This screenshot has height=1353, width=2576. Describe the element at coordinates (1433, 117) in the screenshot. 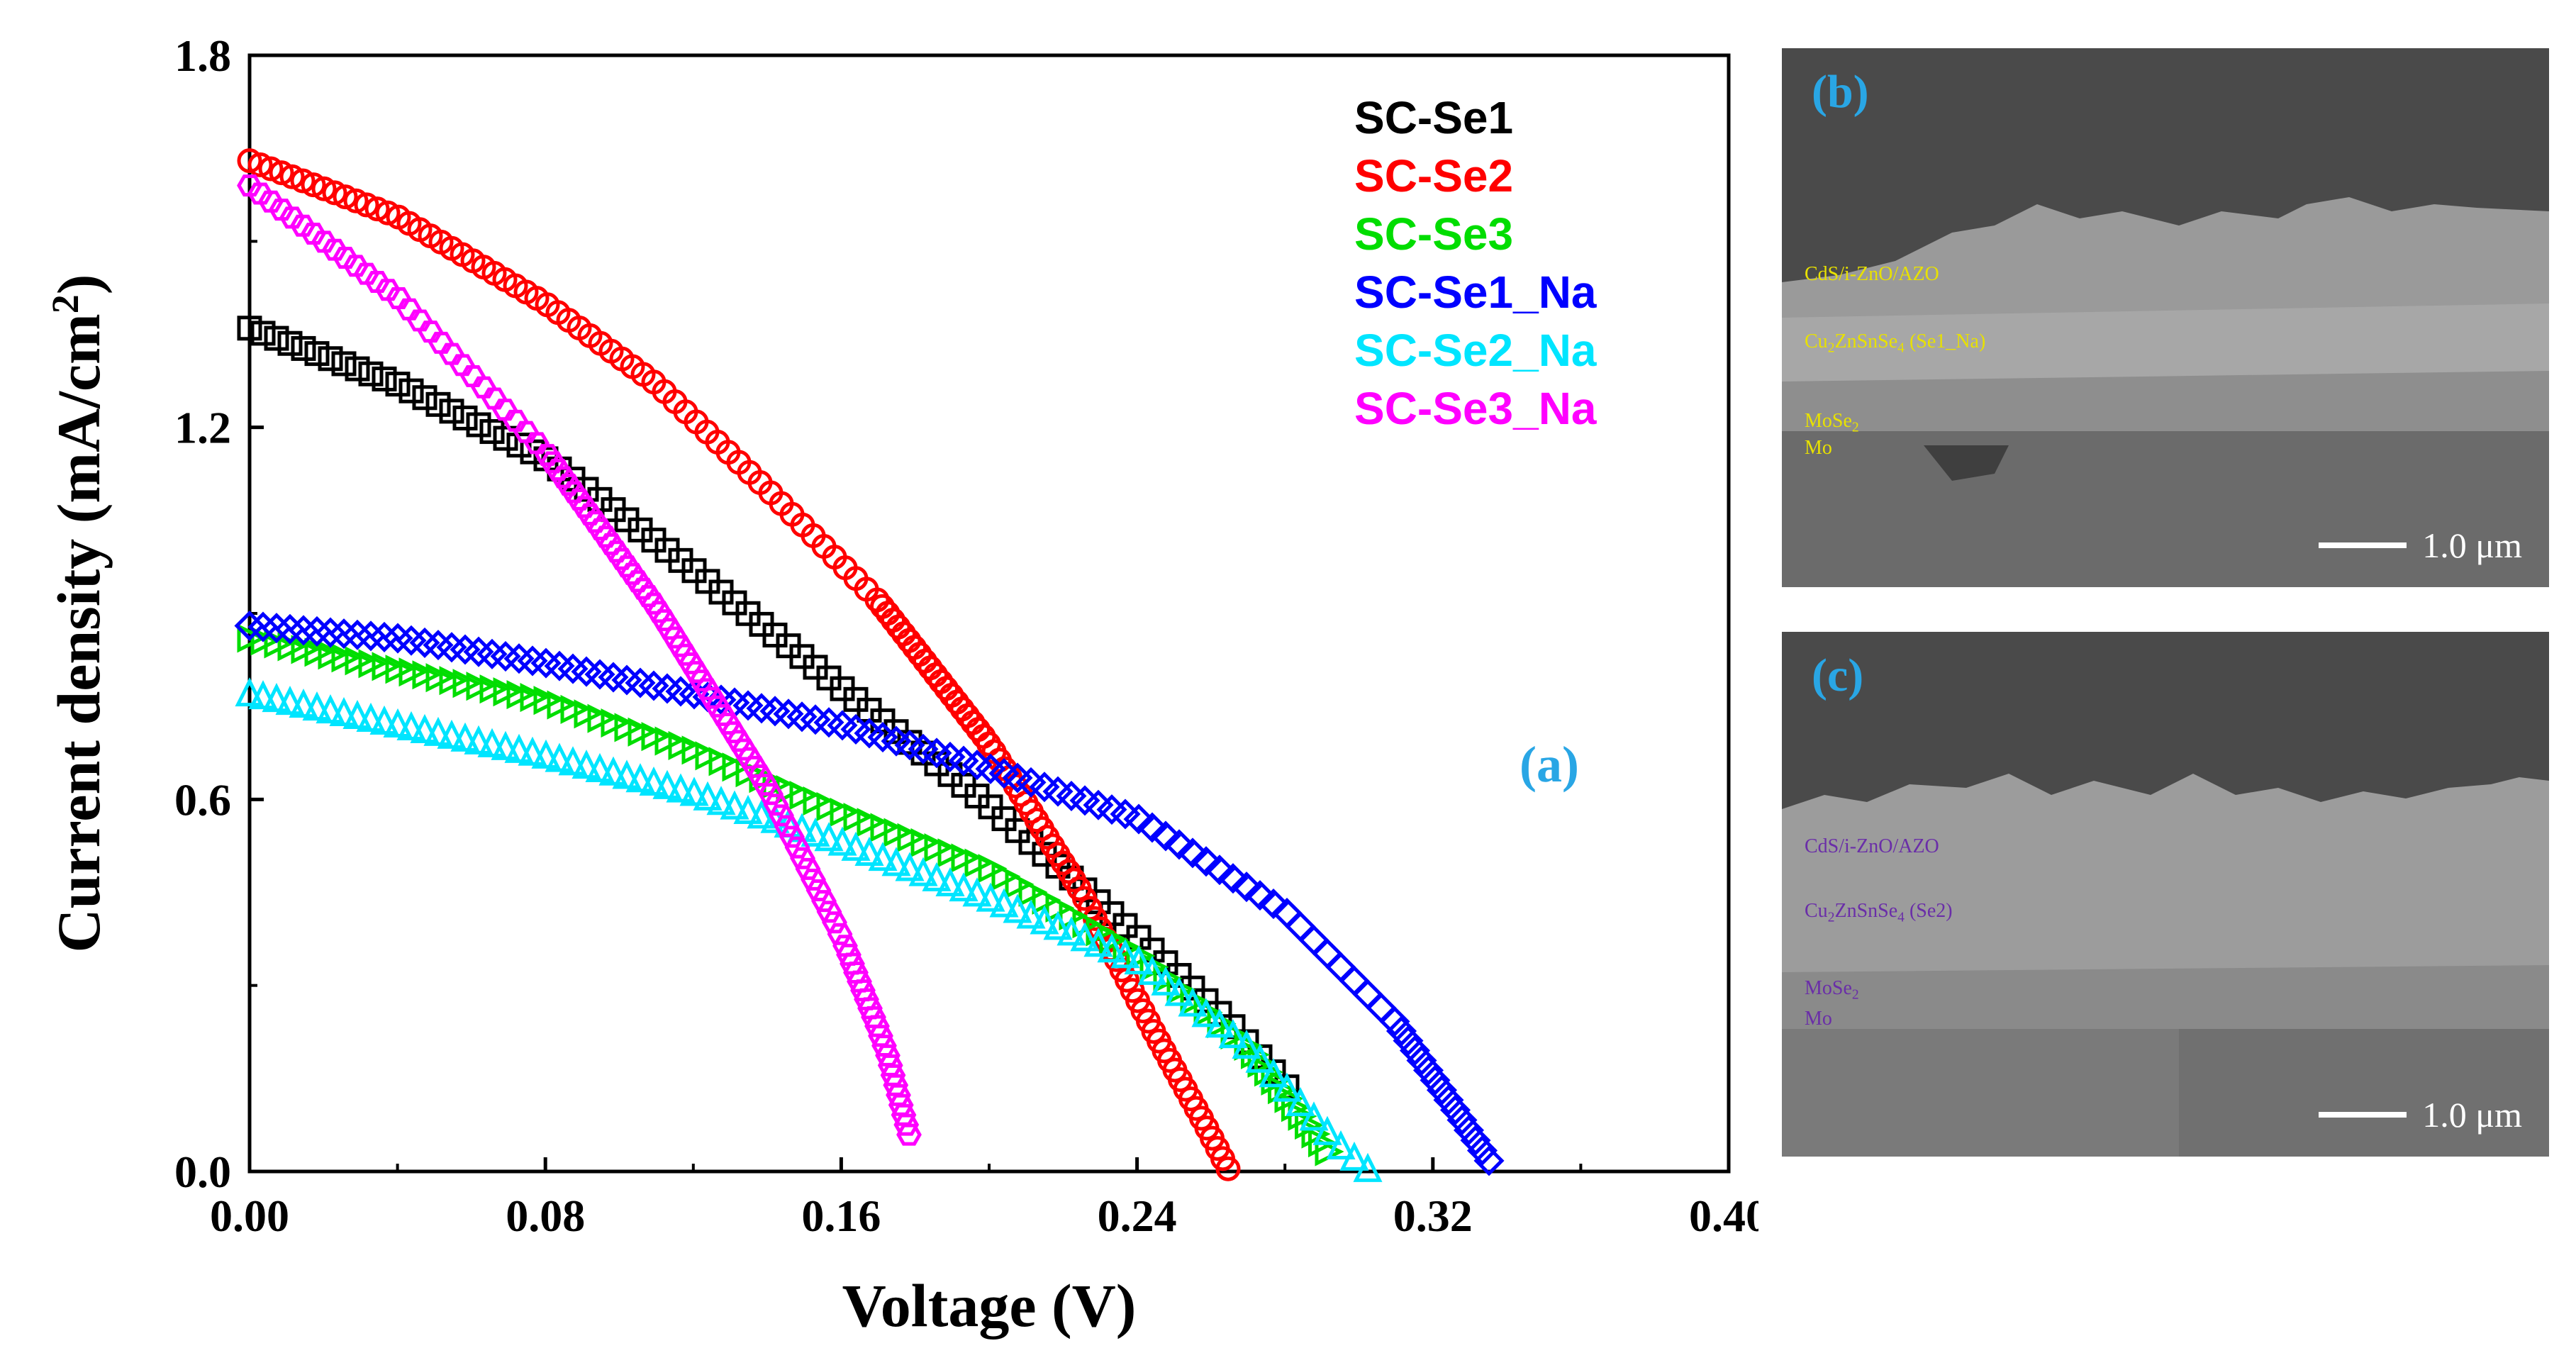

I see `legend-entry: SC-Se1` at that location.